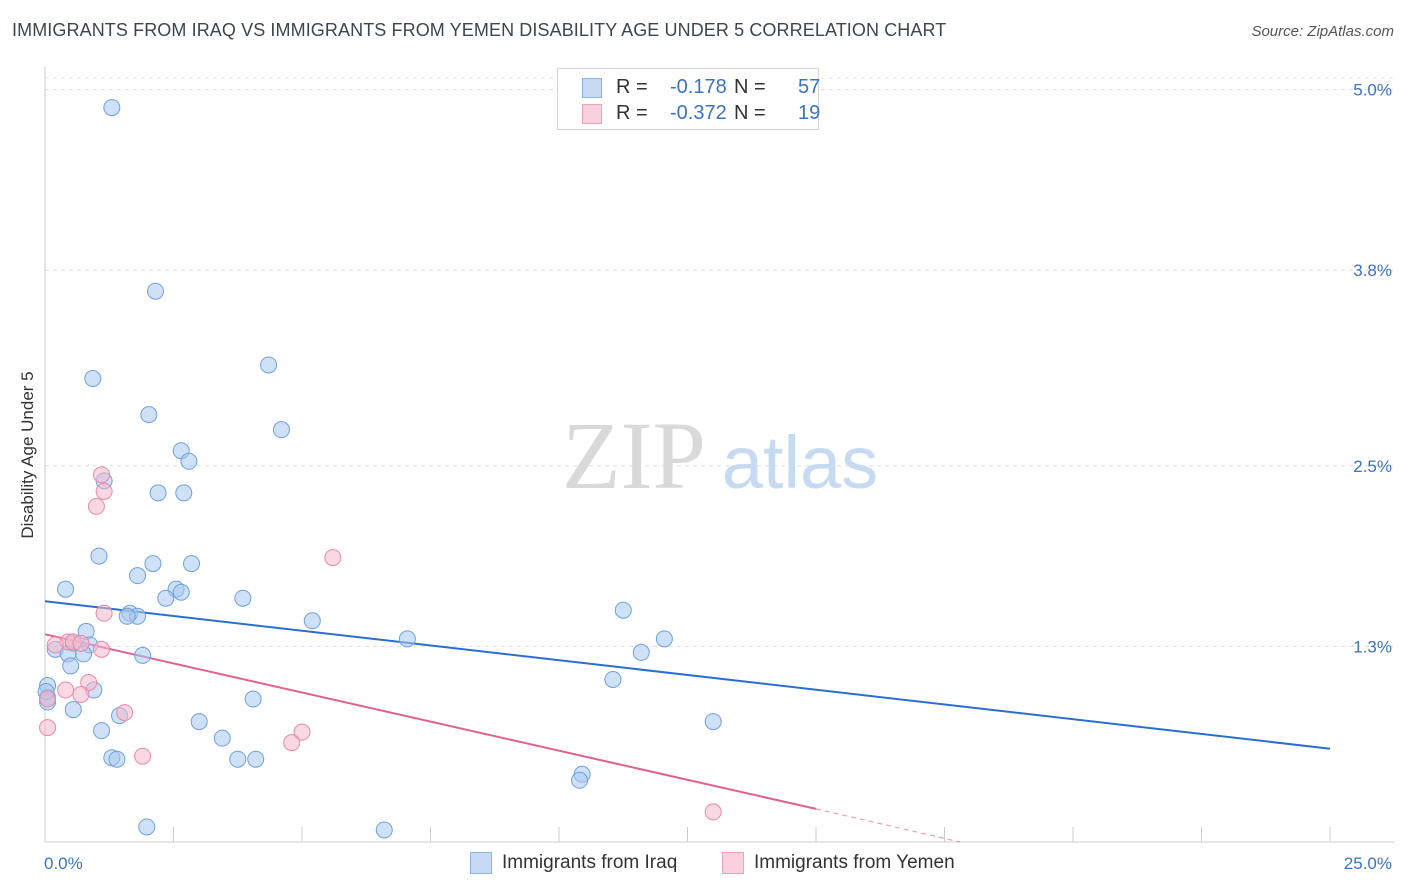 This screenshot has width=1406, height=892. What do you see at coordinates (809, 113) in the screenshot?
I see `legend-n-value: 19` at bounding box center [809, 113].